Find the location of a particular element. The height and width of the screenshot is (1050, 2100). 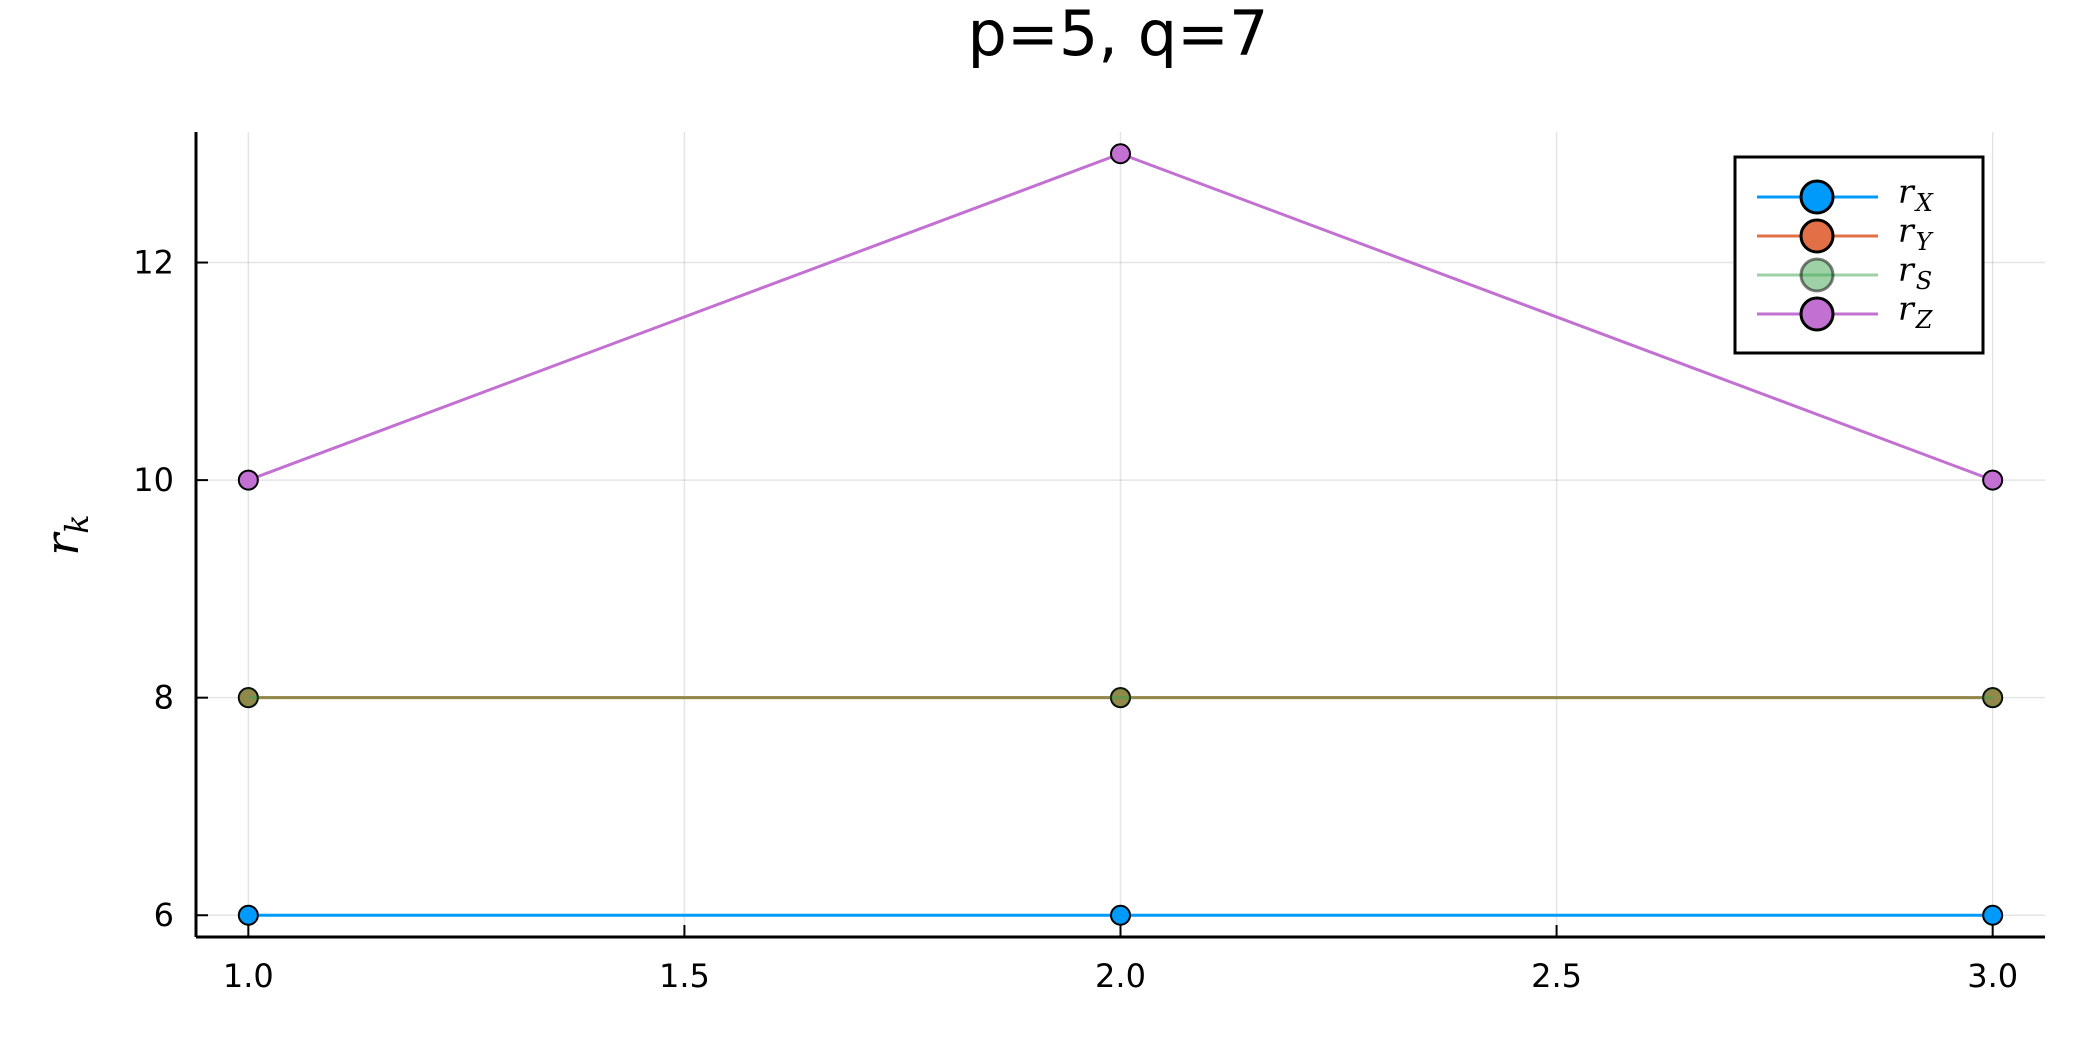

y-axis-label: rk is located at coordinates (65, 534).